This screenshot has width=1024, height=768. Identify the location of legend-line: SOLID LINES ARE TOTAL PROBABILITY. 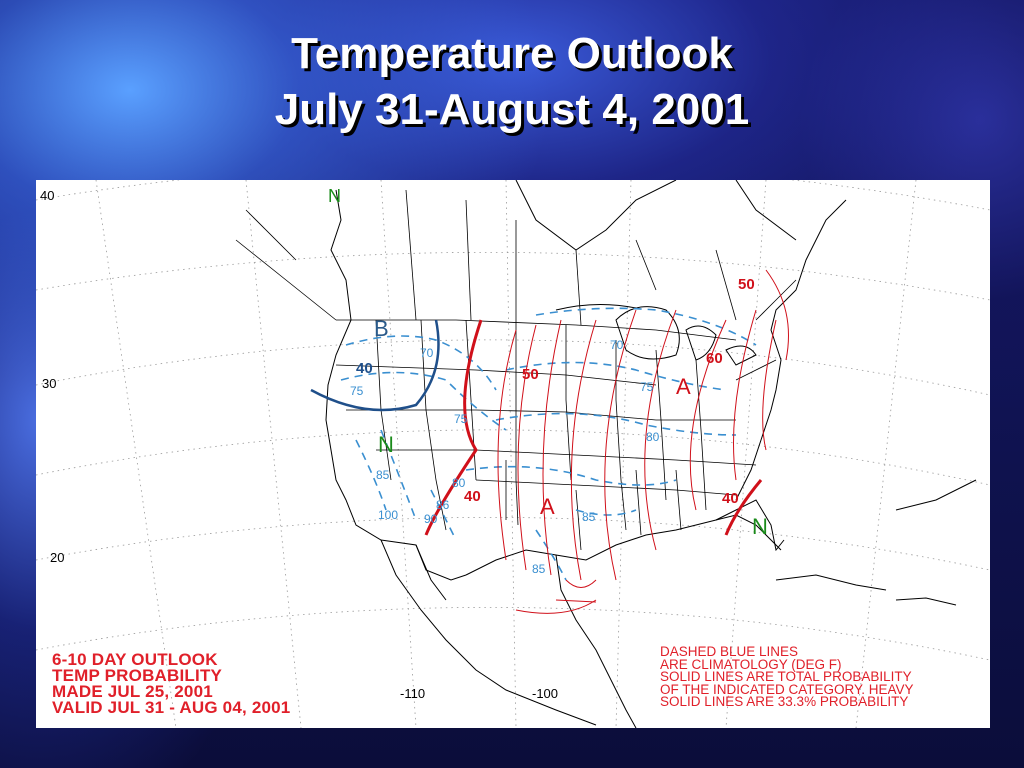
(786, 676).